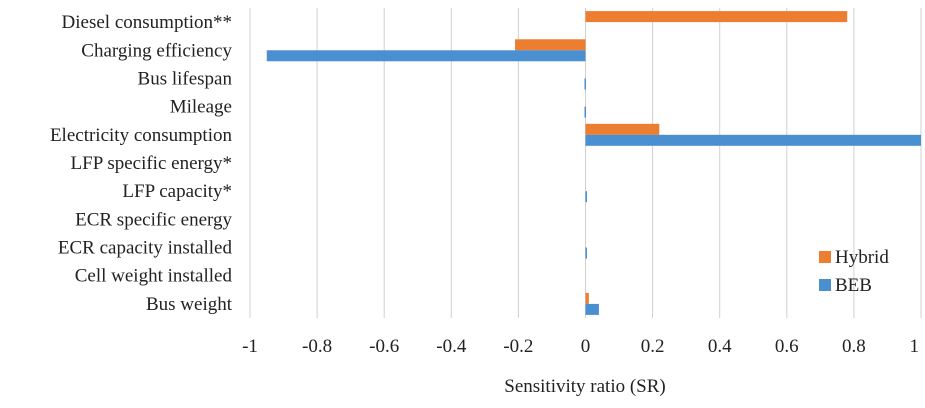 The image size is (925, 408). Describe the element at coordinates (787, 346) in the screenshot. I see `x-tick-label-8: 0.6` at that location.